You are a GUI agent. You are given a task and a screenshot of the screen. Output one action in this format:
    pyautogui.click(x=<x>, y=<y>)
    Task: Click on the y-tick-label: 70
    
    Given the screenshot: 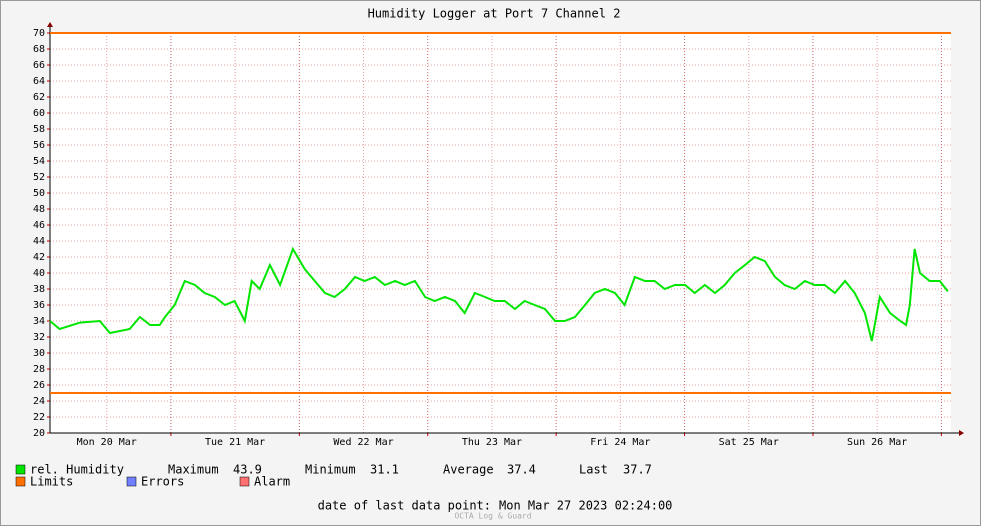 What is the action you would take?
    pyautogui.click(x=39, y=33)
    